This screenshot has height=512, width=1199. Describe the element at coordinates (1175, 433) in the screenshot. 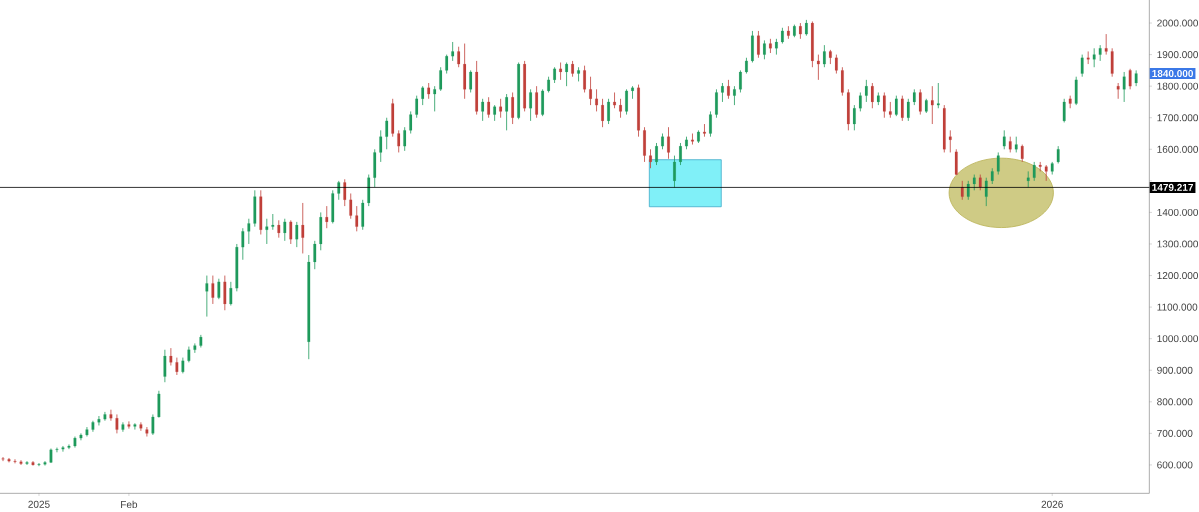

I see `y-tick-label: 700.000` at that location.